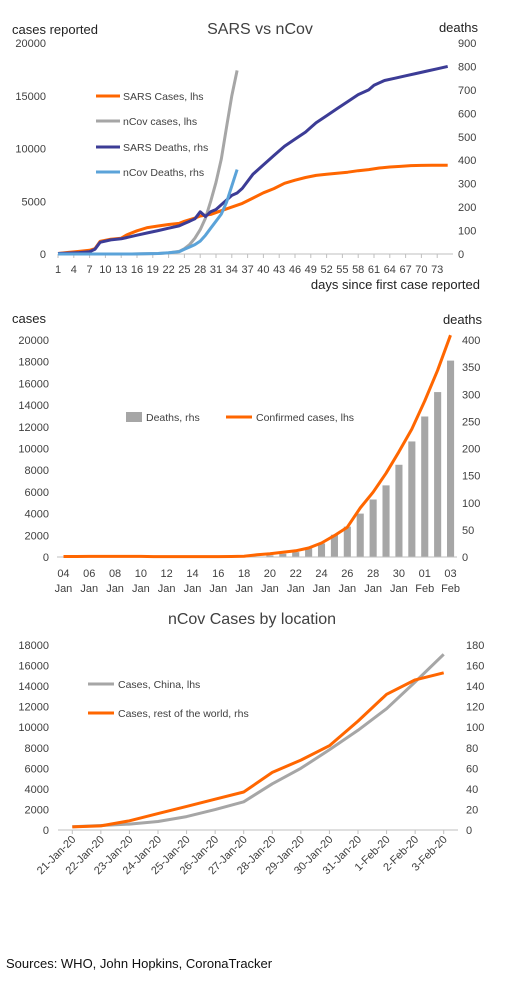  What do you see at coordinates (167, 574) in the screenshot?
I see `chart2-xtick-day: 12` at bounding box center [167, 574].